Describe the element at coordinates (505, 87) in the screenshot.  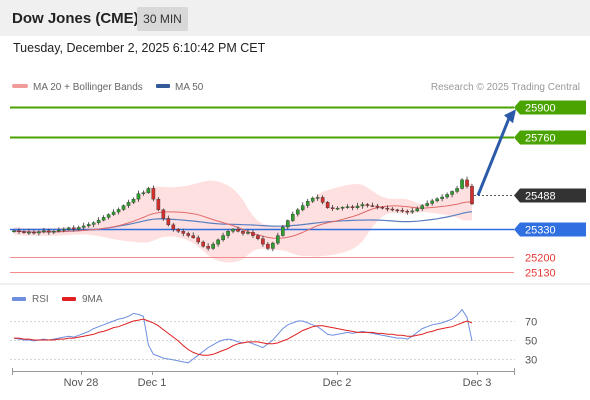
I see `copyright-text: Research © 2025 Trading Central` at that location.